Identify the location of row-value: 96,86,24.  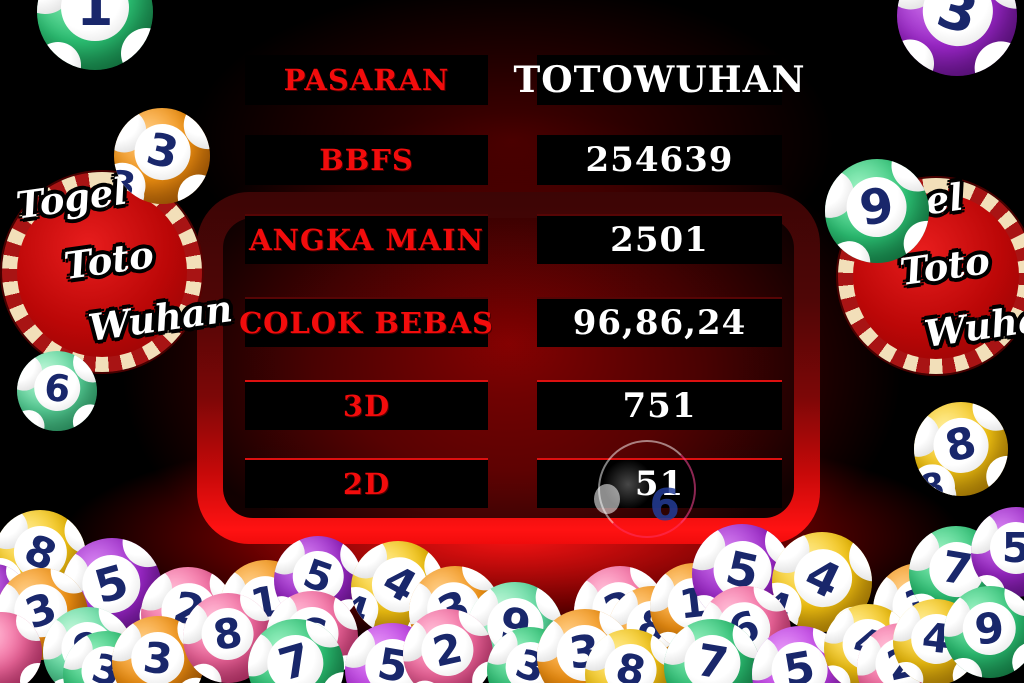
(659, 323).